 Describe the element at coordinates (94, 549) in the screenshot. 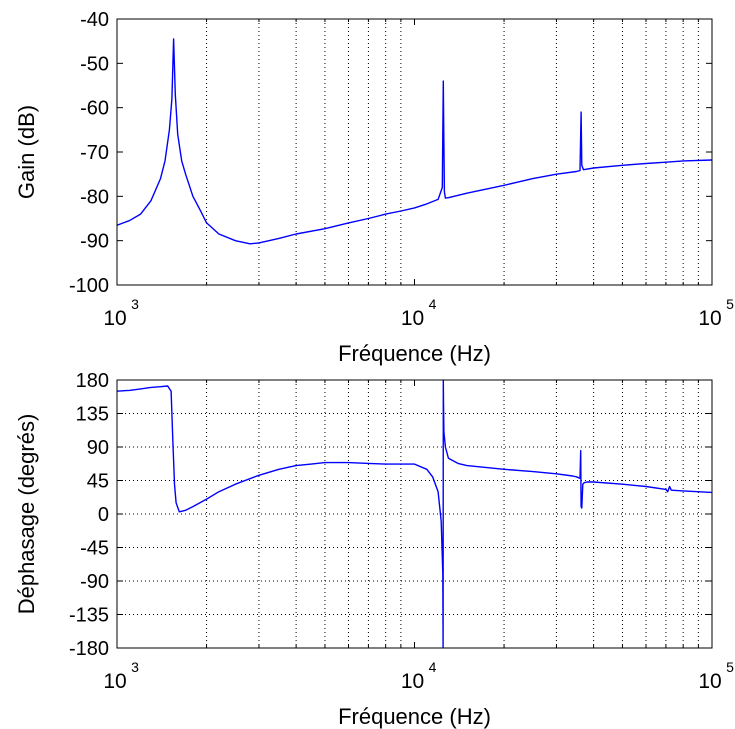

I see `y-tick-label: -45` at that location.